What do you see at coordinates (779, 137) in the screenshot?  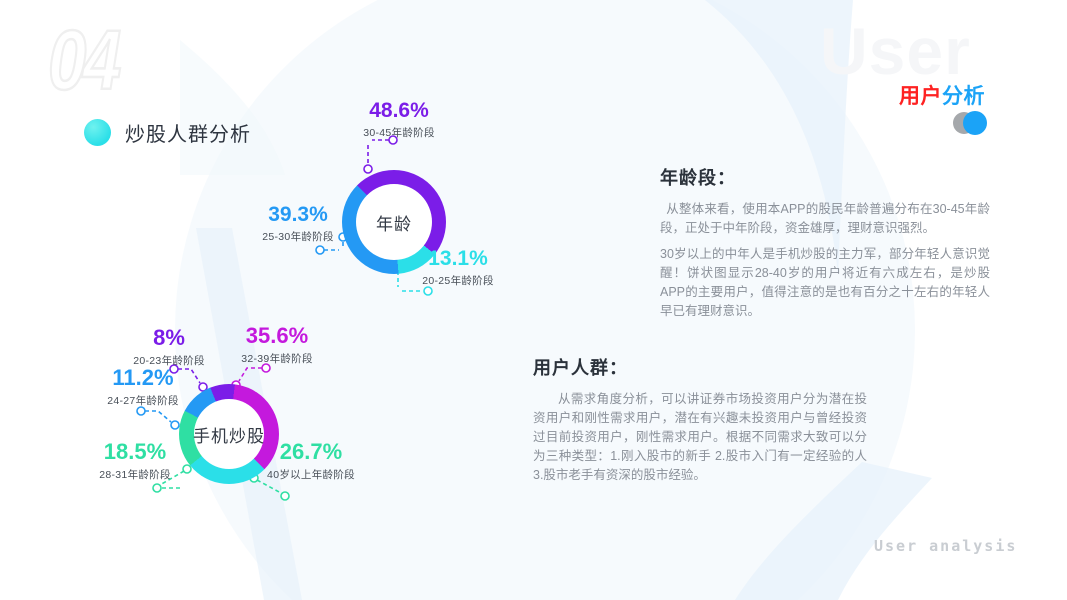 I see `bg-crescent-top-right` at bounding box center [779, 137].